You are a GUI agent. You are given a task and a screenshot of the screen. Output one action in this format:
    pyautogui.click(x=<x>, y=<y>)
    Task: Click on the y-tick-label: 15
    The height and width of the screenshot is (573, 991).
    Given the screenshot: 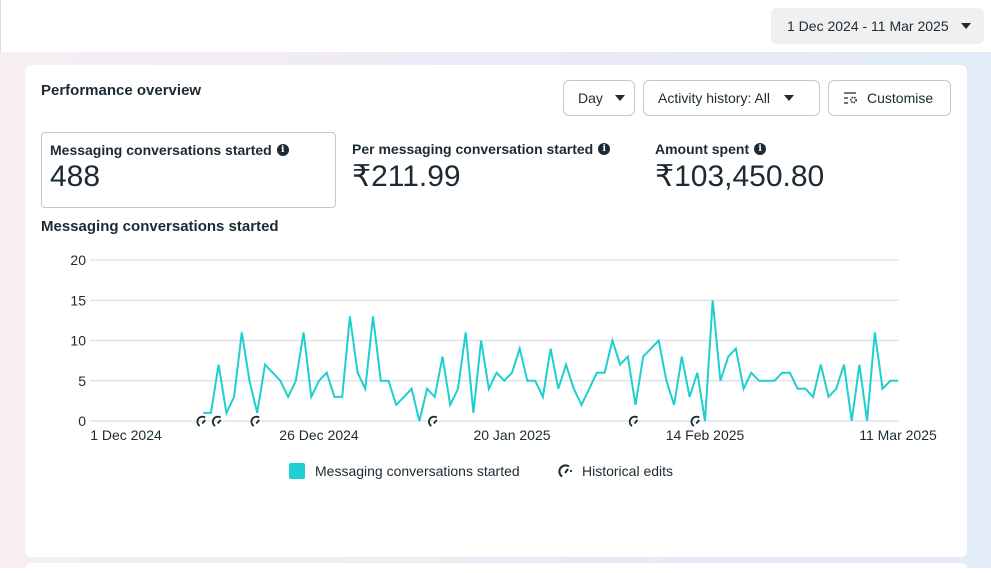 What is the action you would take?
    pyautogui.click(x=78, y=300)
    